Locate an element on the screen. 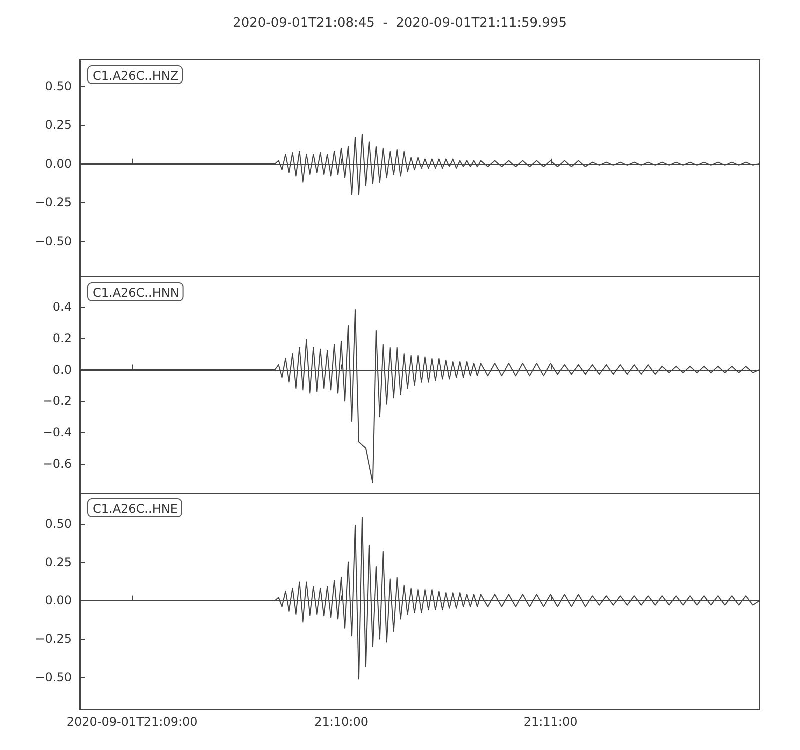 Image resolution: width=800 pixels, height=750 pixels. y-tick-label: −0.4 is located at coordinates (57, 432).